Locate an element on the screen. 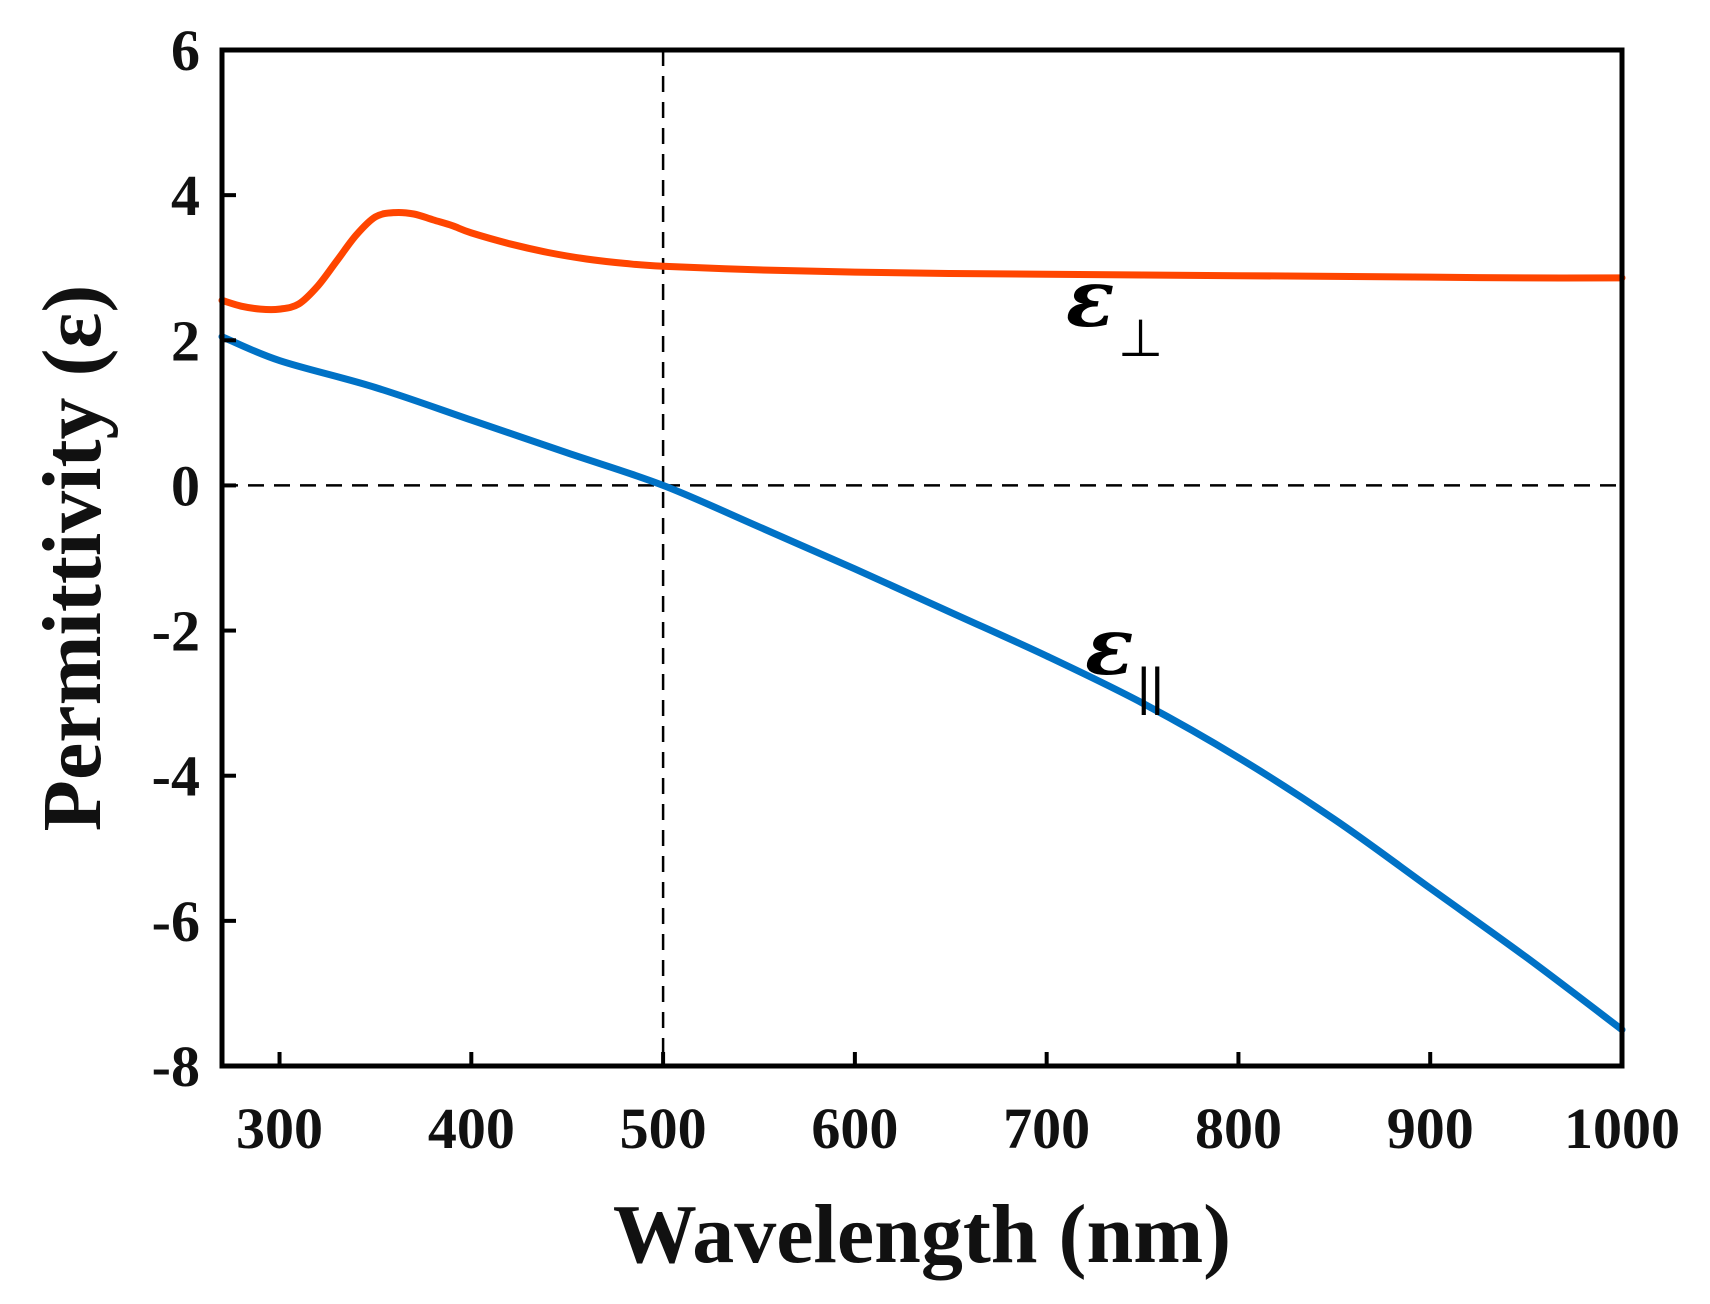 The height and width of the screenshot is (1304, 1710). x-tick-label: 700 is located at coordinates (1046, 1128).